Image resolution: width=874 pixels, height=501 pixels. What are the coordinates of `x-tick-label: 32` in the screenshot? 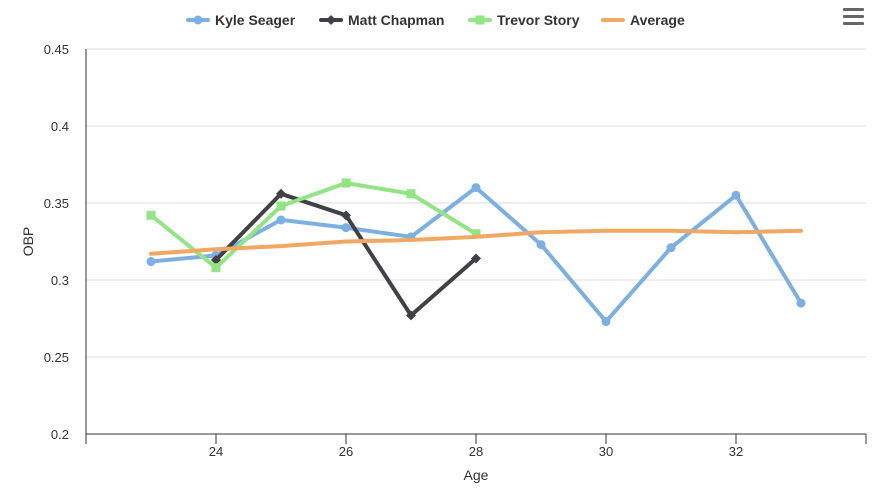 It's located at (736, 451).